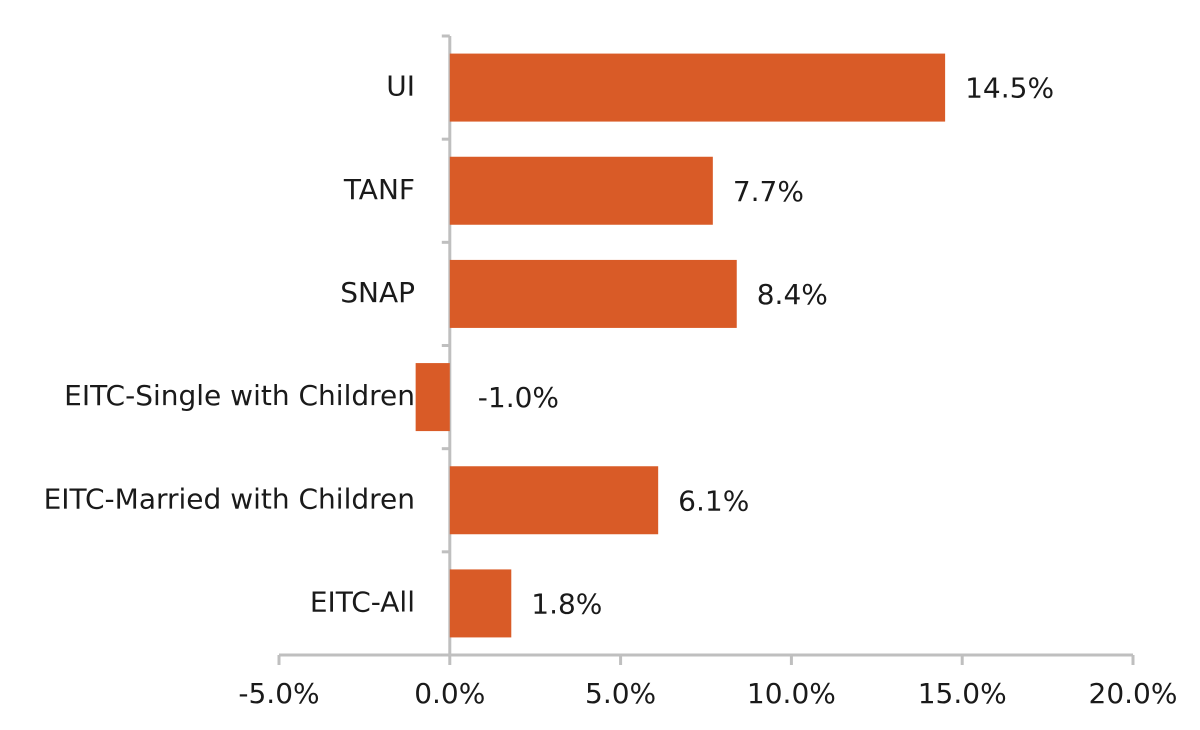 This screenshot has width=1200, height=730. I want to click on category-label: EITC-All, so click(362, 601).